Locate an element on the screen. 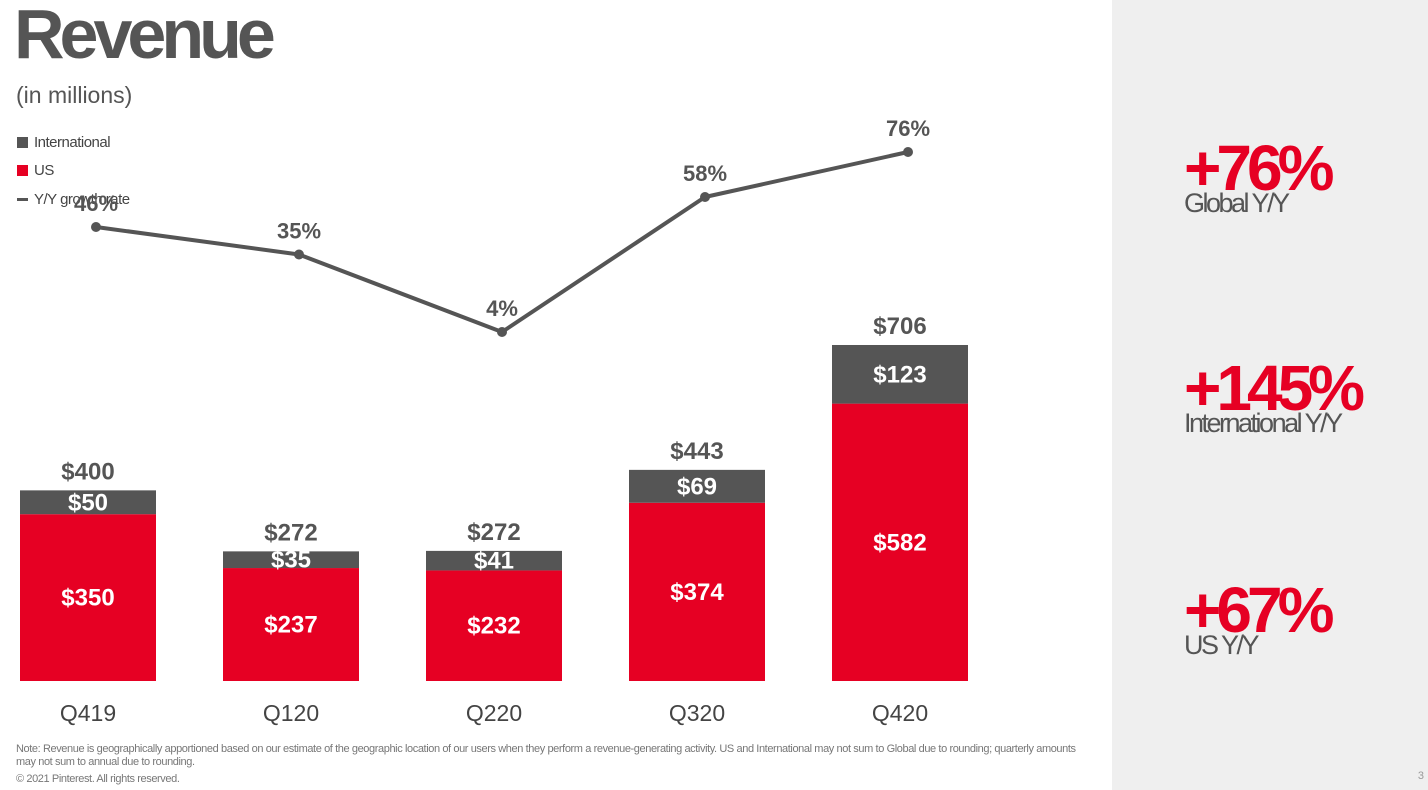  stat-international-value: +145% is located at coordinates (1274, 388).